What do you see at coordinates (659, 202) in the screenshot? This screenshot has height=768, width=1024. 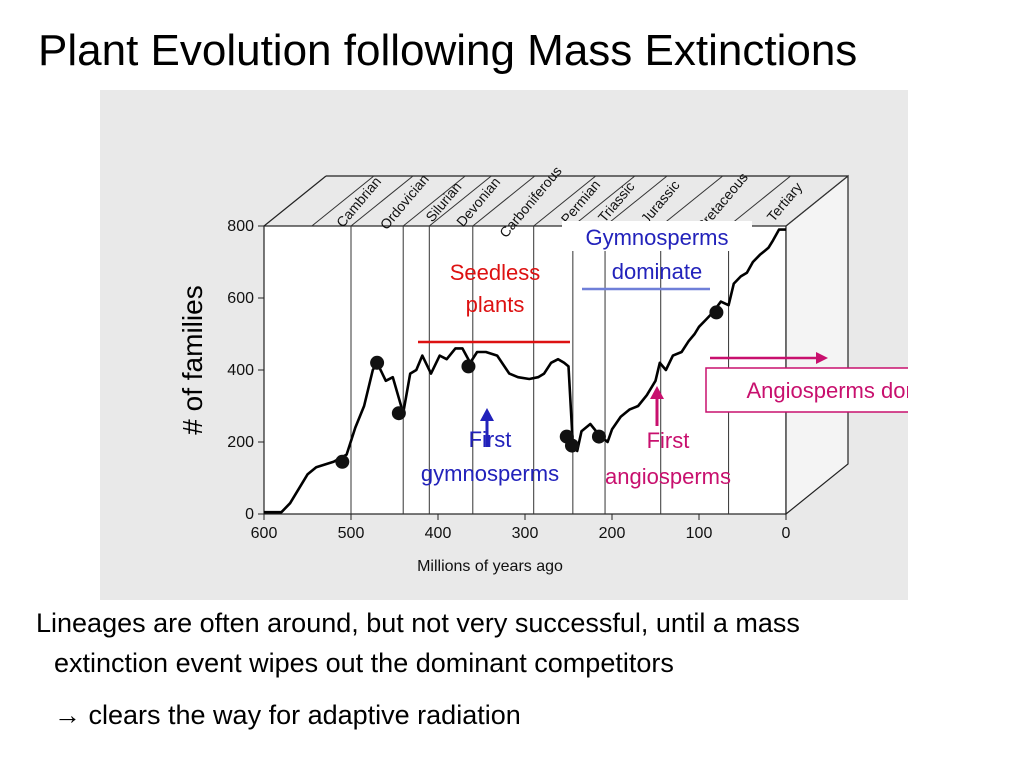 I see `period-label-jurassic: Jurassic` at bounding box center [659, 202].